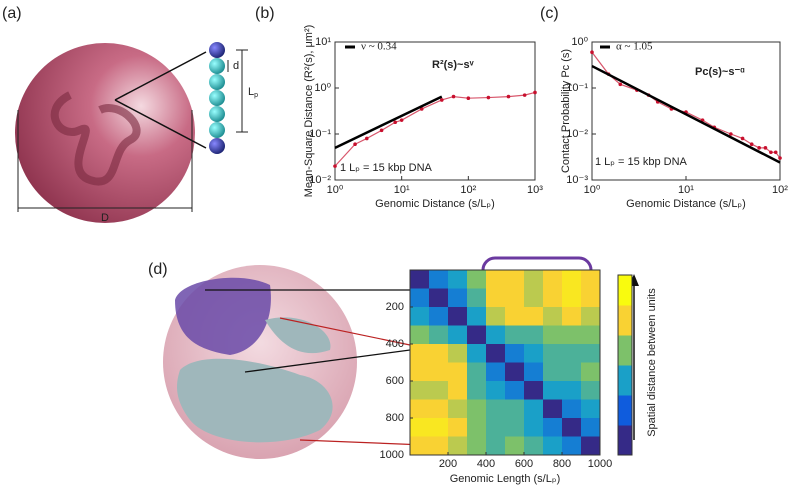 This screenshot has width=800, height=504. Describe the element at coordinates (265, 13) in the screenshot. I see `panel-label: (b)` at that location.